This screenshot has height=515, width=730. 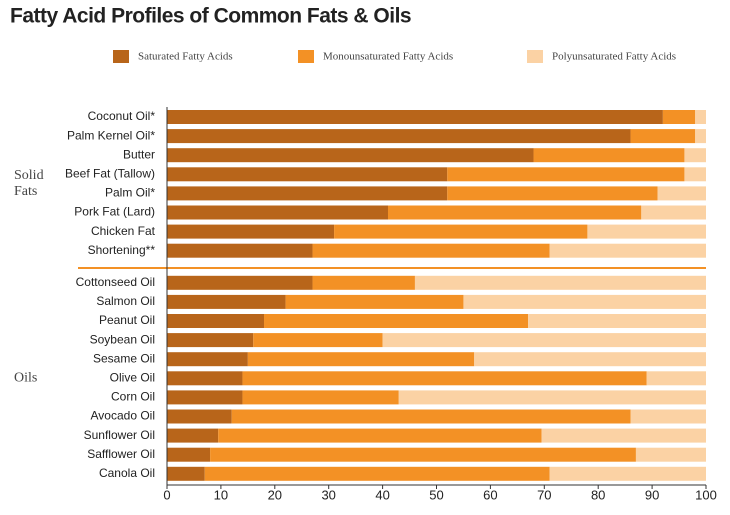 What do you see at coordinates (328, 494) in the screenshot?
I see `x-tick-label: 30` at bounding box center [328, 494].